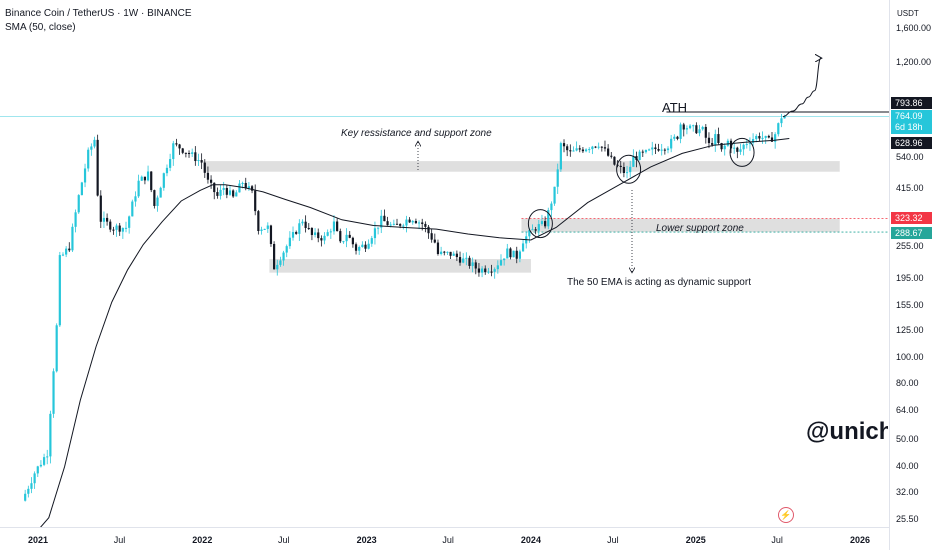  What do you see at coordinates (910, 330) in the screenshot?
I see `y-tick-label: 125.00` at bounding box center [910, 330].